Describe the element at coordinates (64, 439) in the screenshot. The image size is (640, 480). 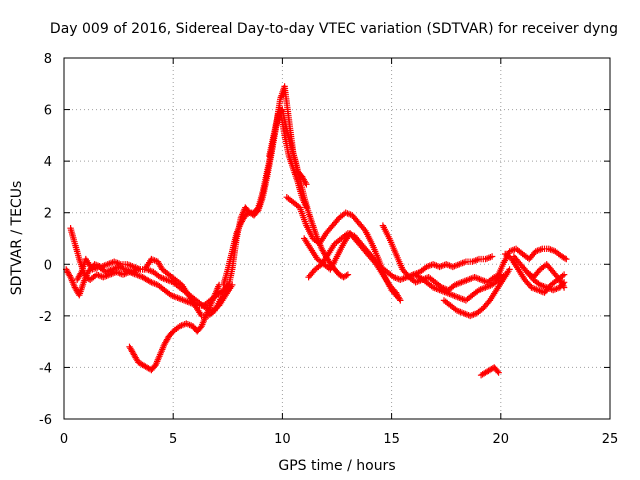
I see `x-tick-label: 0` at that location.